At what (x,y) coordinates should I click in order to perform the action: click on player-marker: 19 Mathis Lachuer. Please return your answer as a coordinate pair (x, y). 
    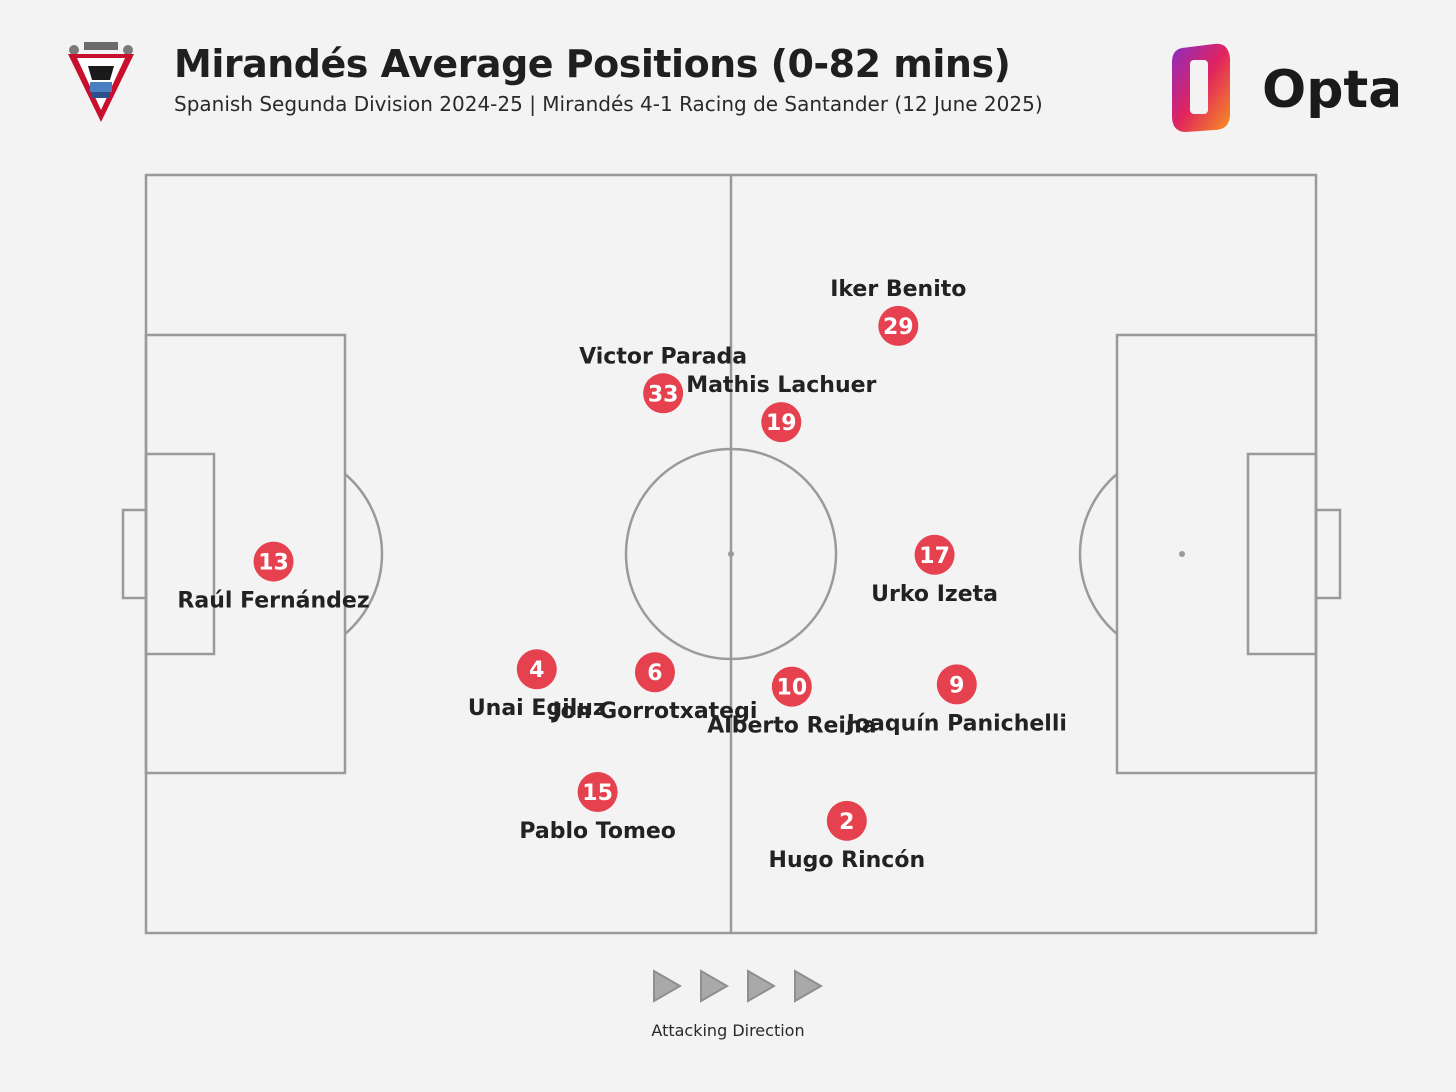
    Looking at the image, I should click on (781, 408).